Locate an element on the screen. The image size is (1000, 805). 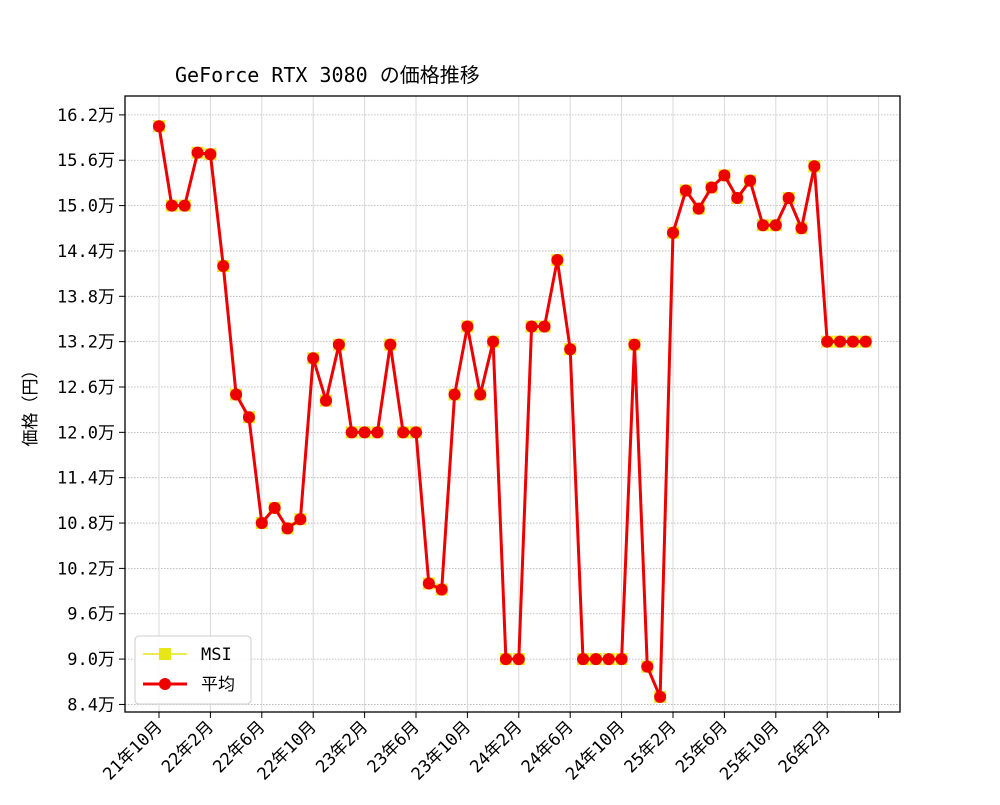
y-tick-label: 12.0万 is located at coordinates (86, 433).